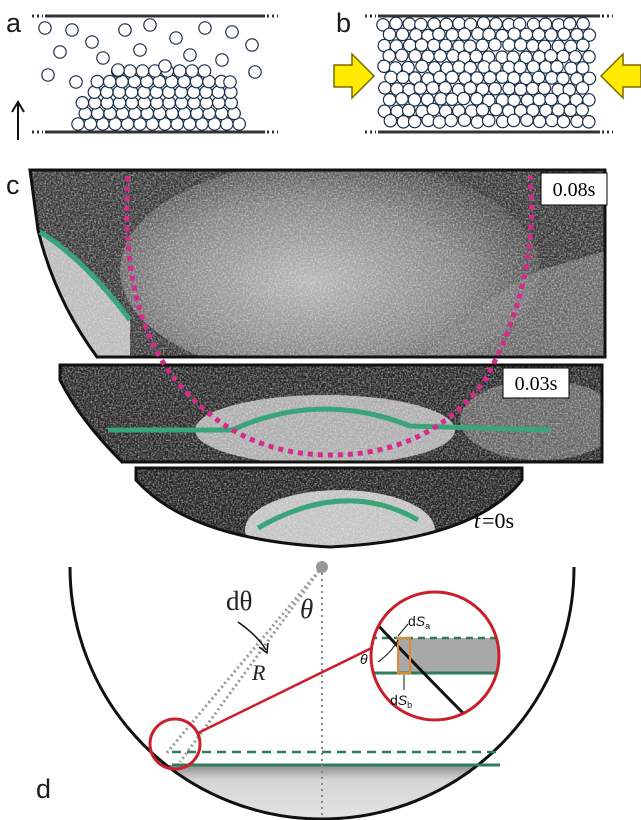 The image size is (641, 820). I want to click on compression-arrow-left-icon, so click(354, 76).